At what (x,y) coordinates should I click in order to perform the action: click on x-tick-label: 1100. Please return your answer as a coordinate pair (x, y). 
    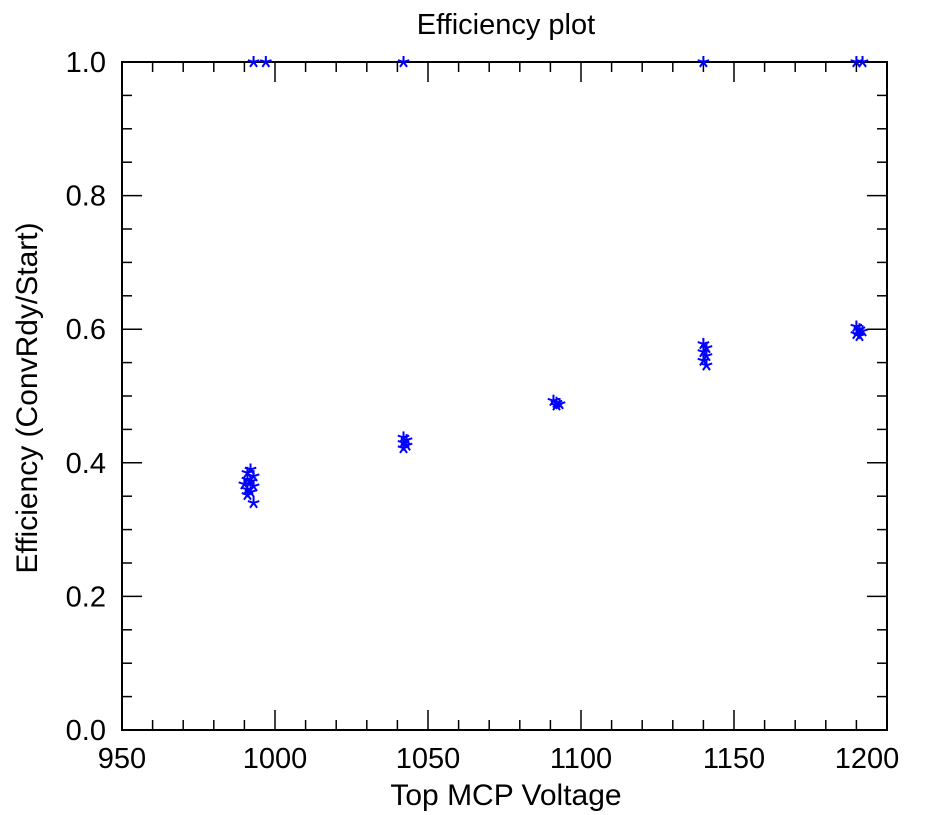
    Looking at the image, I should click on (581, 759).